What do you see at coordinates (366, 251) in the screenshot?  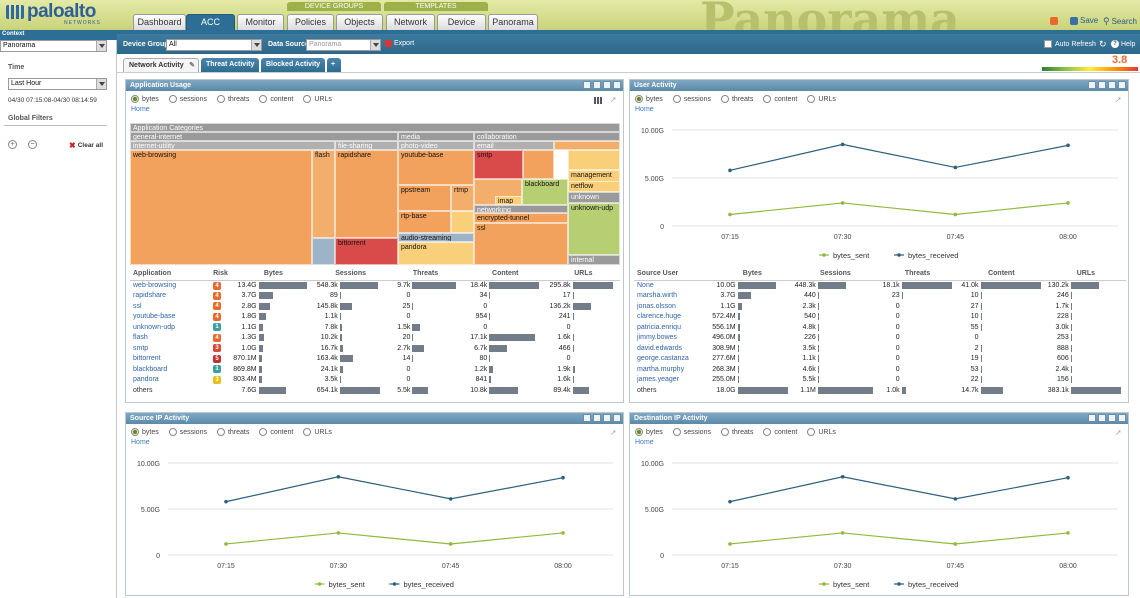 I see `treemap-bittorrent: bittorrent` at bounding box center [366, 251].